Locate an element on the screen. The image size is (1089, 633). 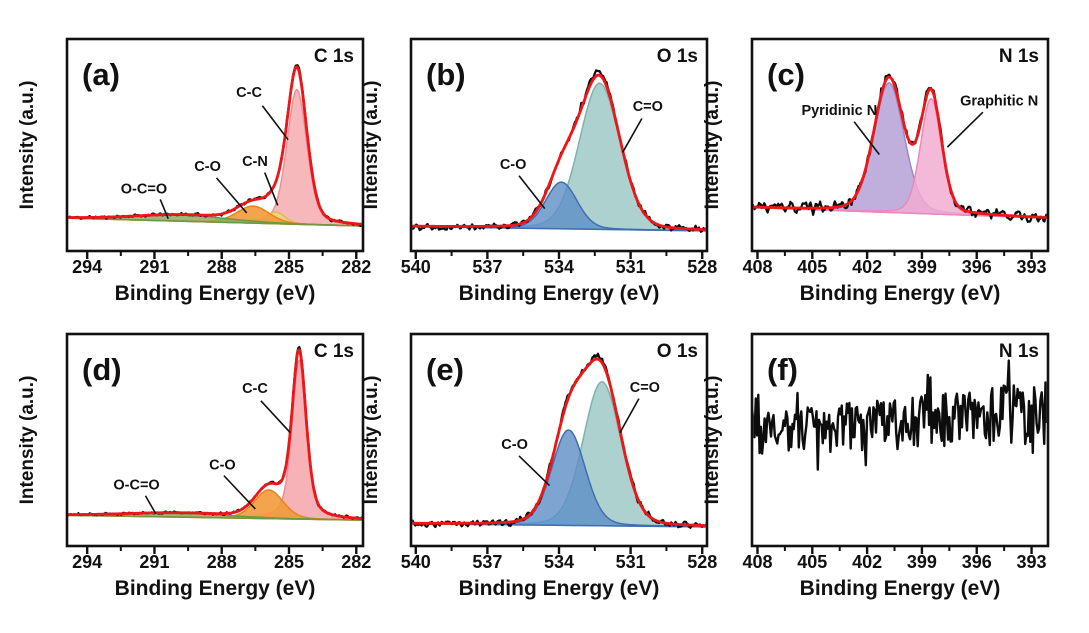
panel-letter: (b) is located at coordinates (446, 74).